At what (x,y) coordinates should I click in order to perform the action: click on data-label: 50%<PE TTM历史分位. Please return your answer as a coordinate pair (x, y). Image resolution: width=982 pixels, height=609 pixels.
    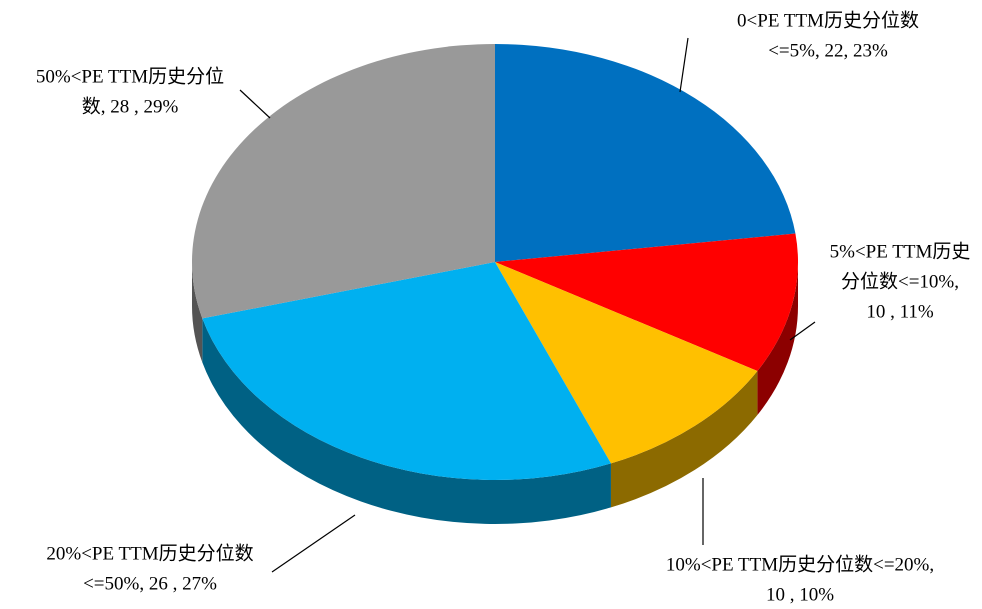
    Looking at the image, I should click on (130, 76).